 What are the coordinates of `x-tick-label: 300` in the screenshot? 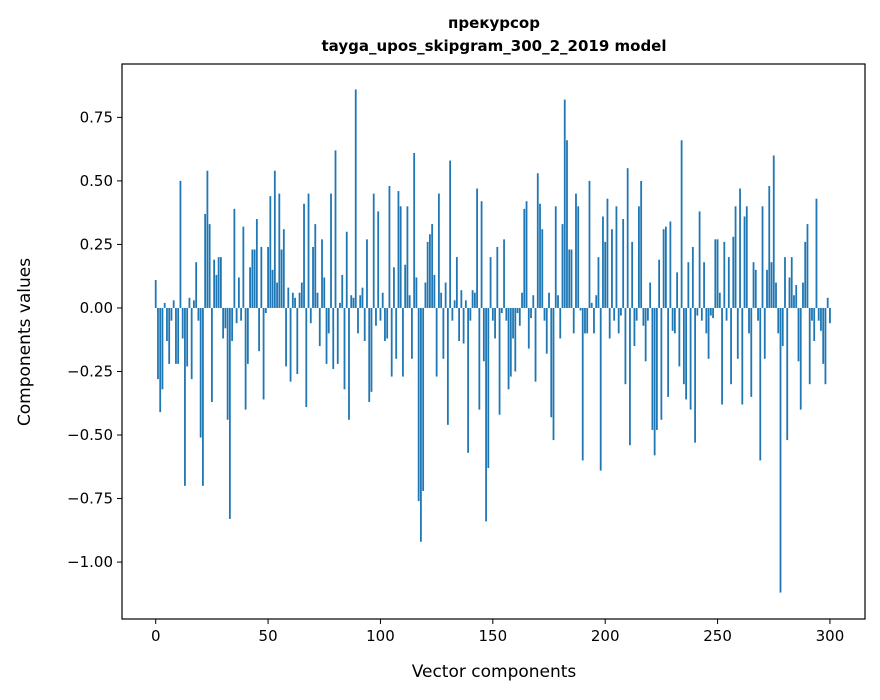 It's located at (830, 636).